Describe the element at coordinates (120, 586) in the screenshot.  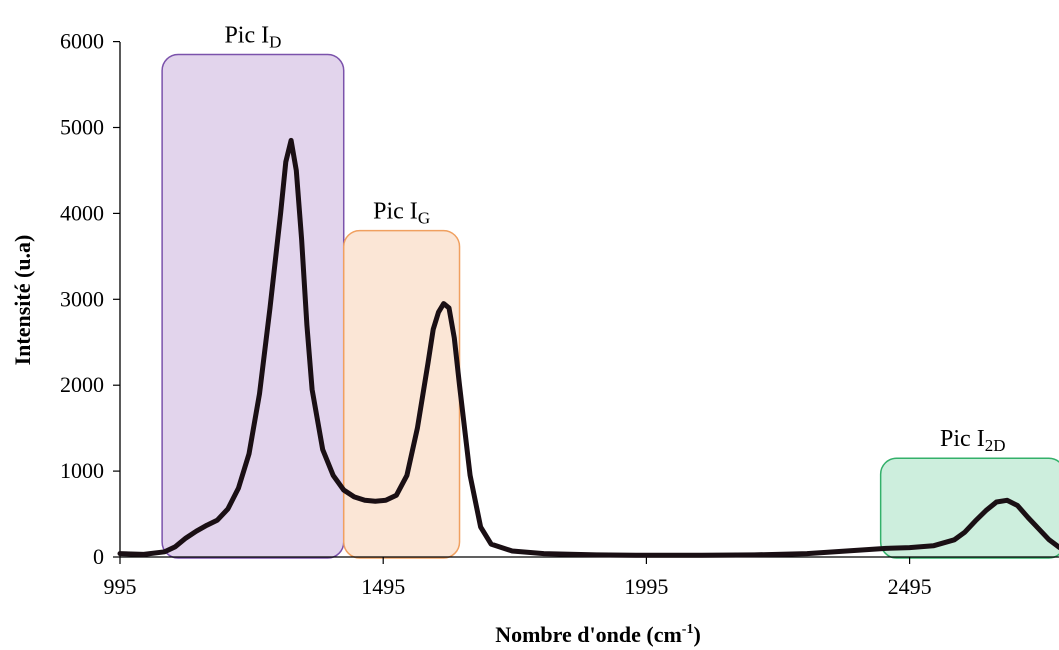
I see `x-tick-label: 995` at that location.